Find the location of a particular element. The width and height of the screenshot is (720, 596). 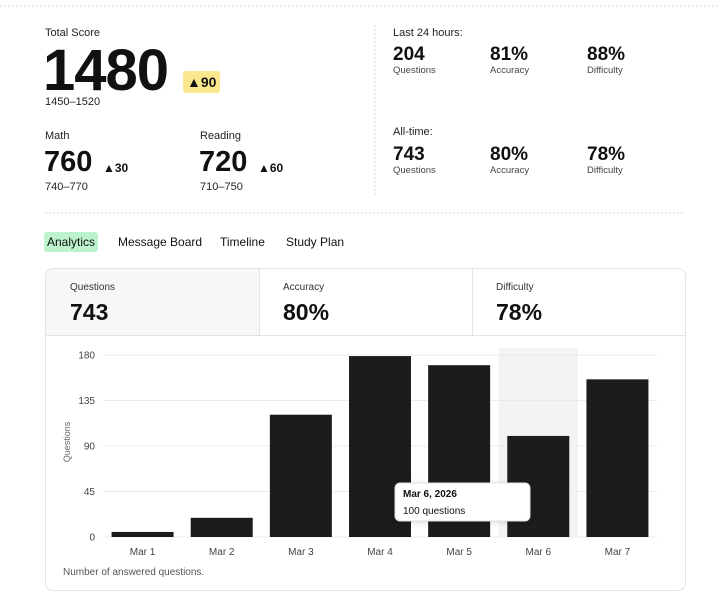

tooltip: Mar 6, 2026 100 questions is located at coordinates (462, 502).